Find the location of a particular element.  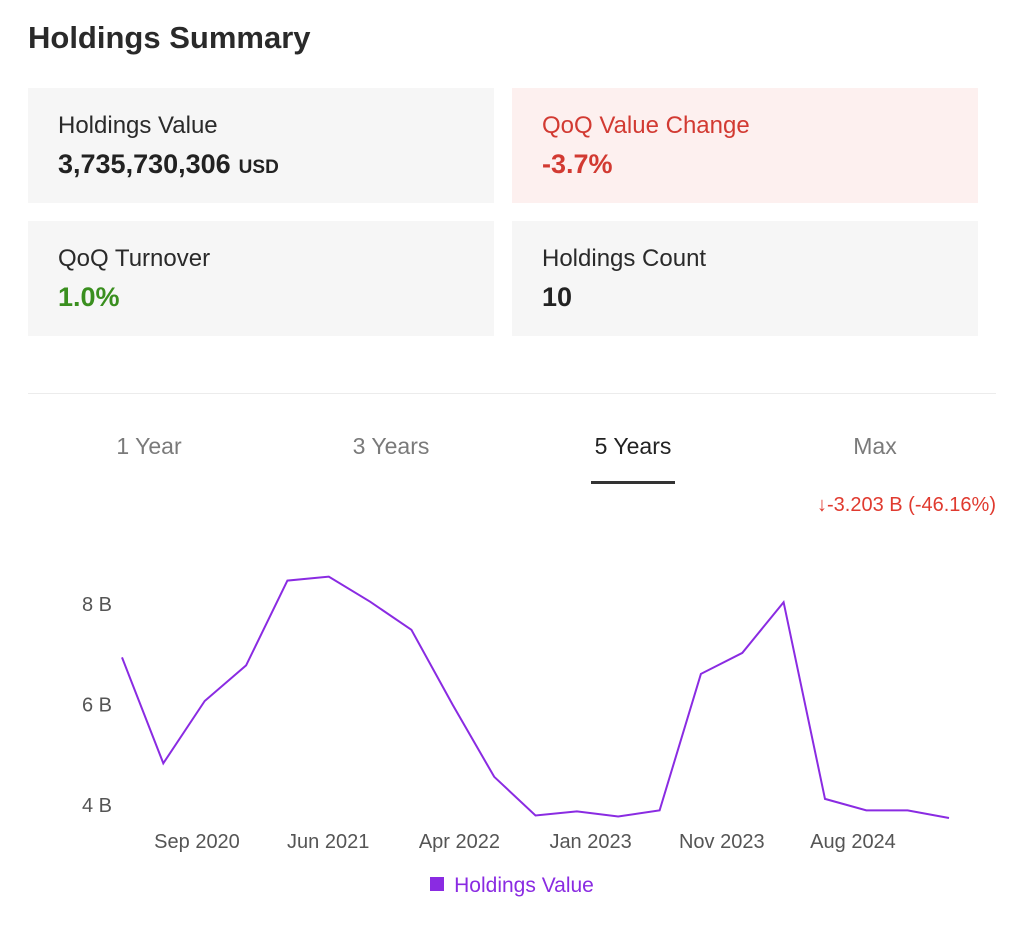

y-tick-label: 6 B is located at coordinates (97, 706).